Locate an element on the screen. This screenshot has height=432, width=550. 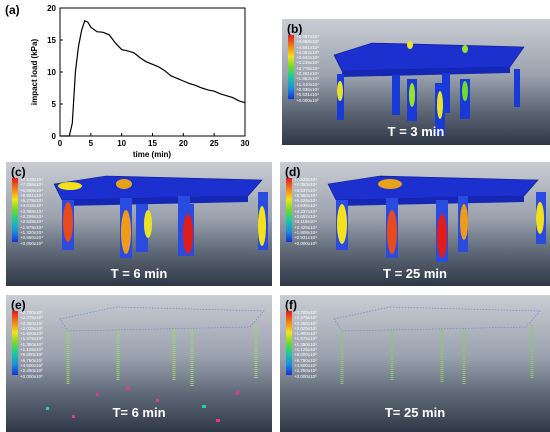
x-tick-label: 30 is located at coordinates (245, 143).